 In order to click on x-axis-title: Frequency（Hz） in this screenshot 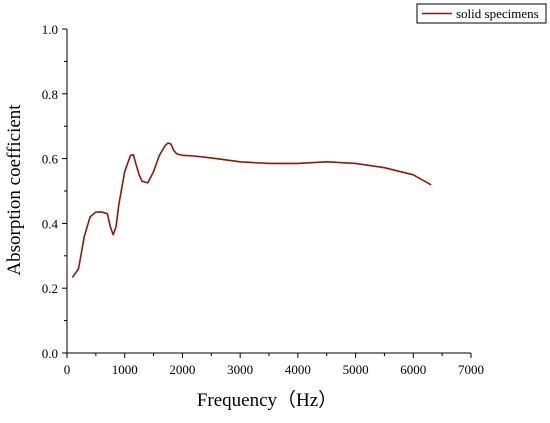, I will do `click(267, 400)`.